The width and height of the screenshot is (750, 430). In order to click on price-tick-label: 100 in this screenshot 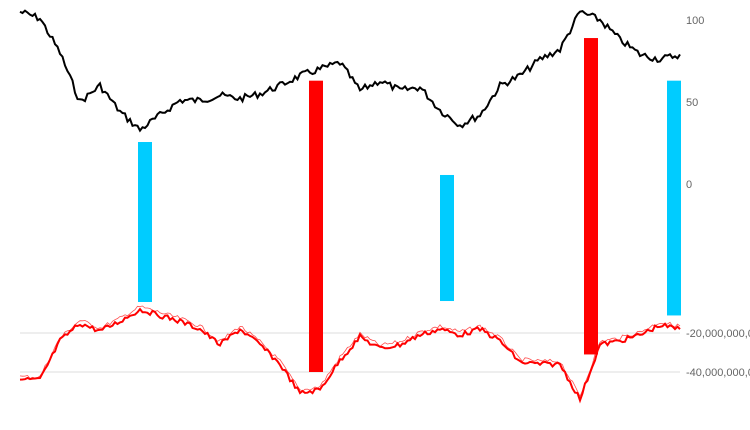, I will do `click(695, 21)`.